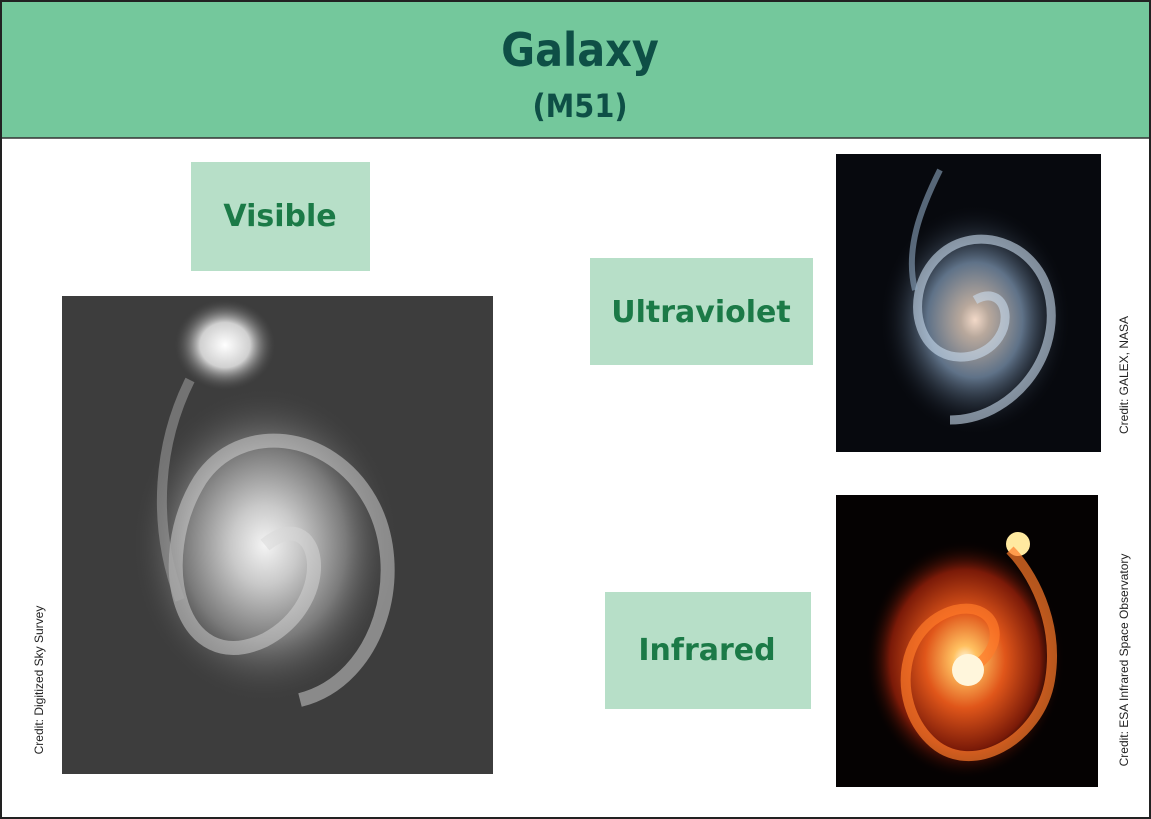 The width and height of the screenshot is (1151, 819). Describe the element at coordinates (580, 50) in the screenshot. I see `title: Galaxy` at that location.